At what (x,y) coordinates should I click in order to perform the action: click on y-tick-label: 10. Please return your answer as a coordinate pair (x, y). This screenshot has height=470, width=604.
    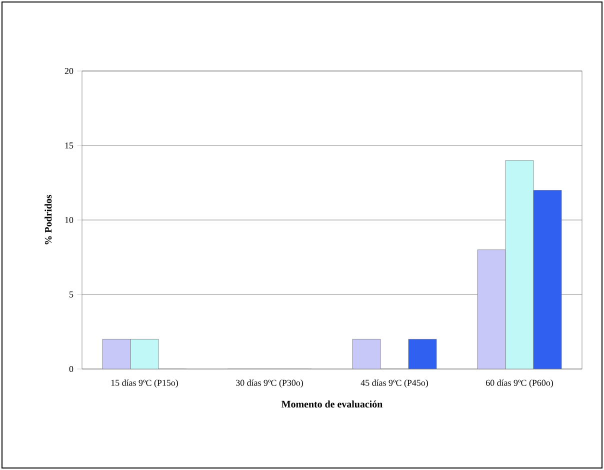
    Looking at the image, I should click on (69, 220).